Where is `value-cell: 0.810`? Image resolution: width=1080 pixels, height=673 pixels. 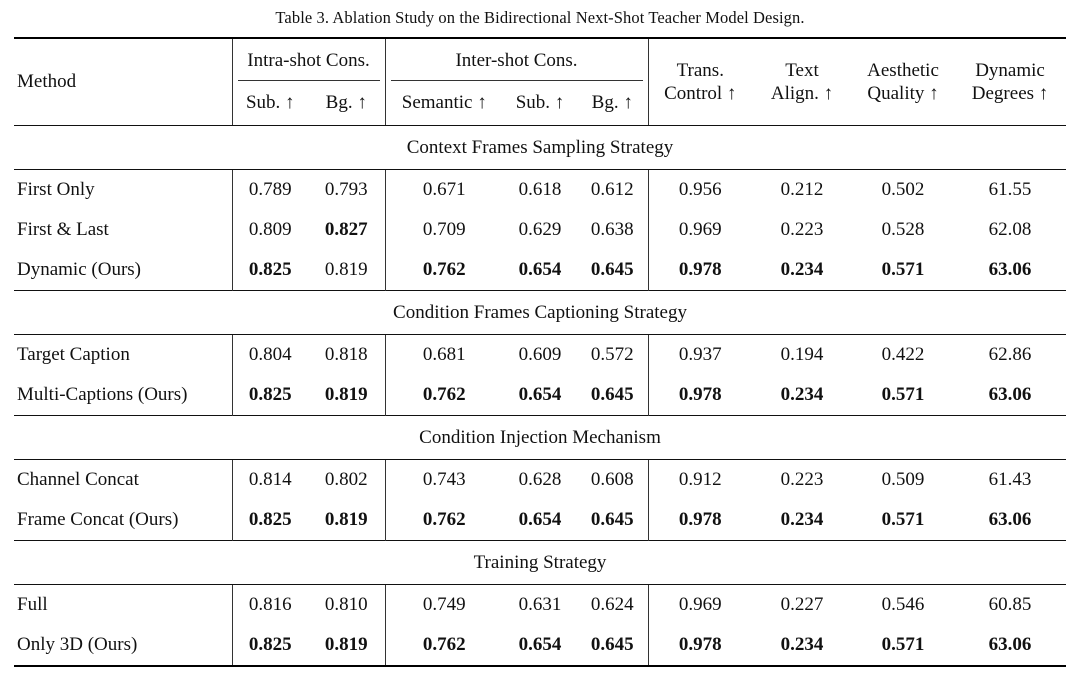
value-cell: 0.810 is located at coordinates (346, 604).